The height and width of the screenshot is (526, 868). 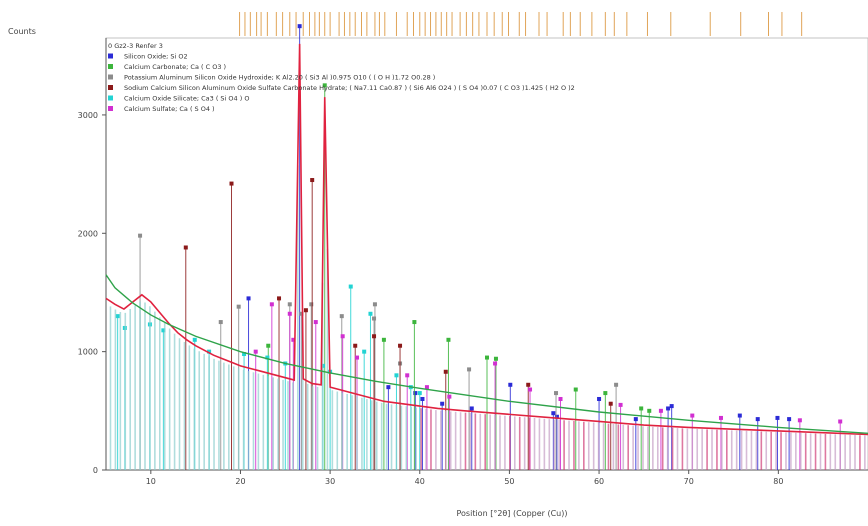 I want to click on x-tick-label: 30, so click(x=330, y=481).